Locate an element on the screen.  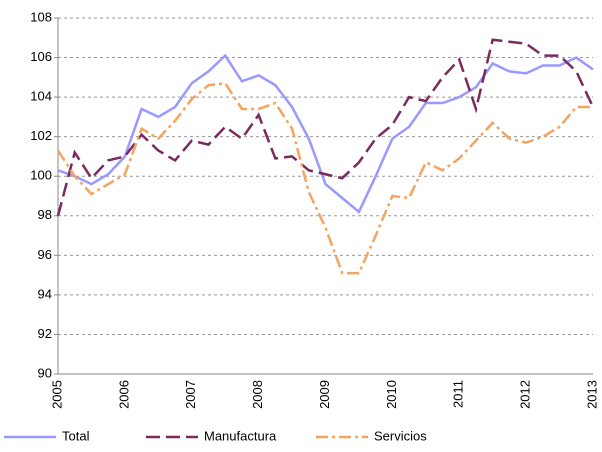
x-tick-label: 2011 is located at coordinates (458, 394).